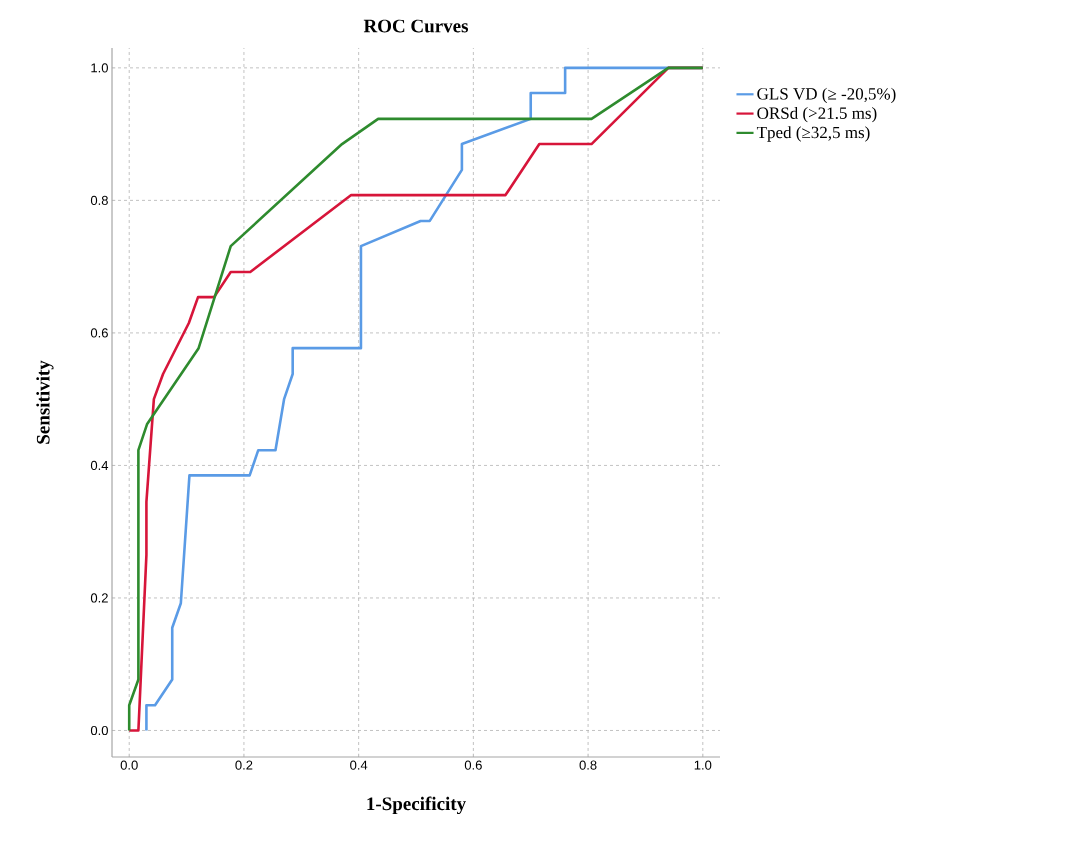 This screenshot has width=1082, height=842. What do you see at coordinates (99, 200) in the screenshot?
I see `y-tick-label: 0.8` at bounding box center [99, 200].